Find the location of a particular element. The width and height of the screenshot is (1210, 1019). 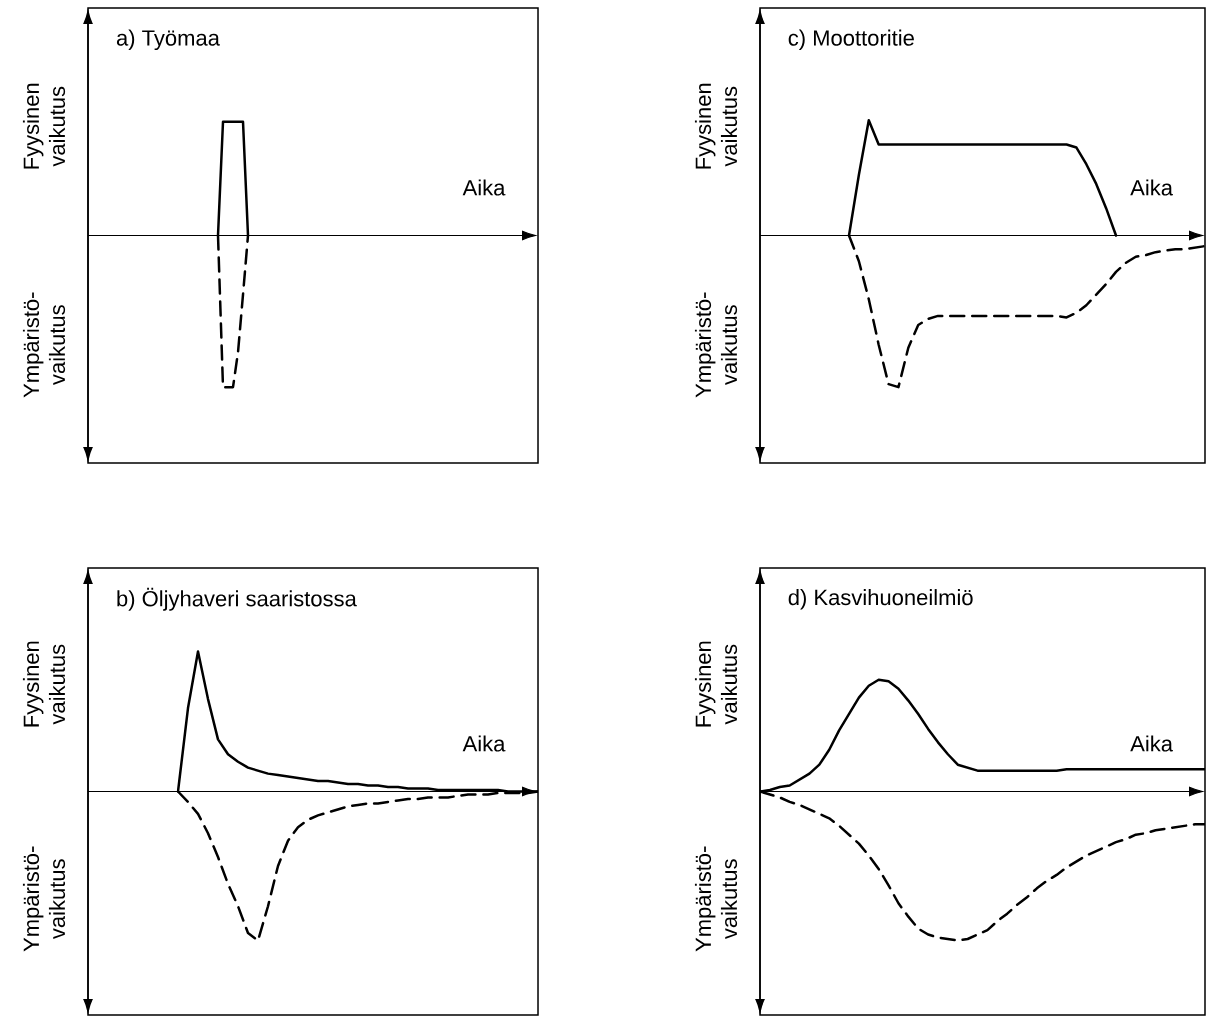

chart-title: a) Työmaa is located at coordinates (168, 40).